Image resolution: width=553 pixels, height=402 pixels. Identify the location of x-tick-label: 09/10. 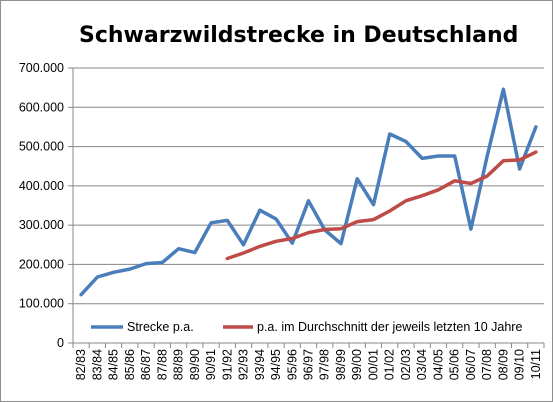
(520, 364).